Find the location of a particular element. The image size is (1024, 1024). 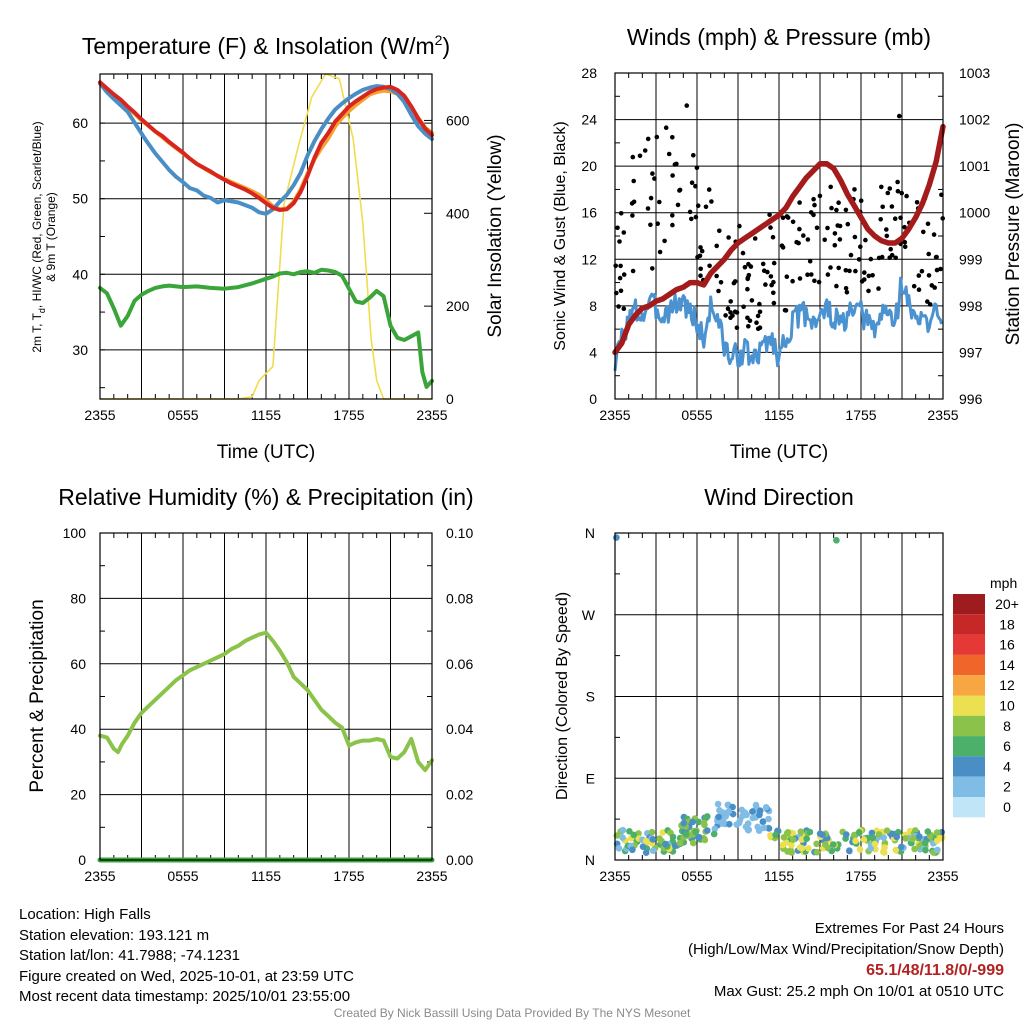

wdir-legend-label: 4 is located at coordinates (1007, 766).